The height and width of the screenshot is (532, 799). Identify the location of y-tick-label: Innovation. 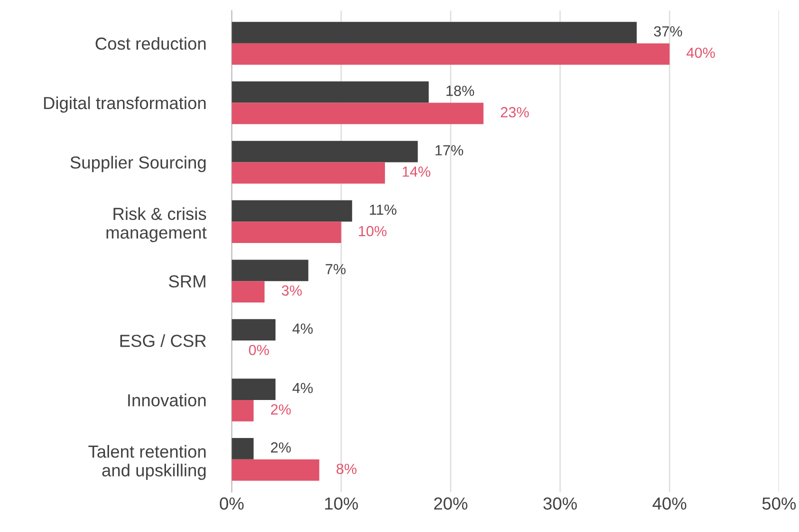
(167, 400).